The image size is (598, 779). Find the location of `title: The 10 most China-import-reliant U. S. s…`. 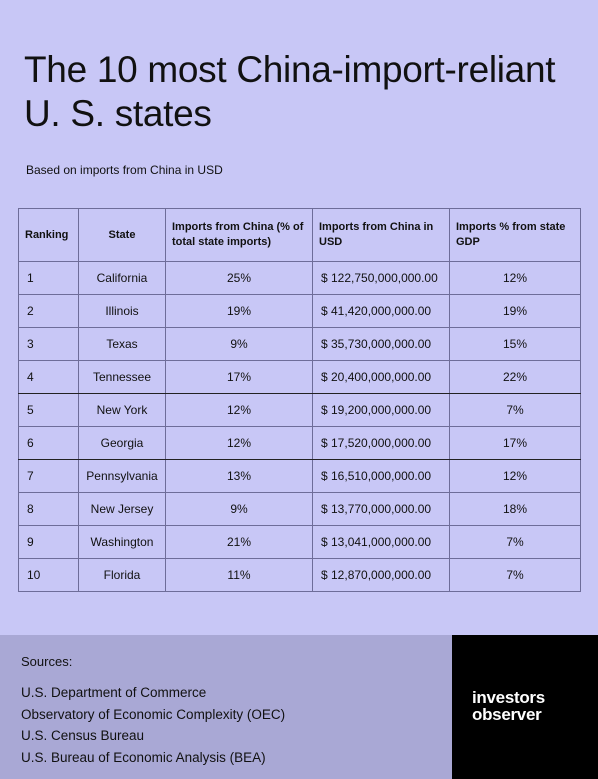

title: The 10 most China-import-reliant U. S. s… is located at coordinates (290, 91).